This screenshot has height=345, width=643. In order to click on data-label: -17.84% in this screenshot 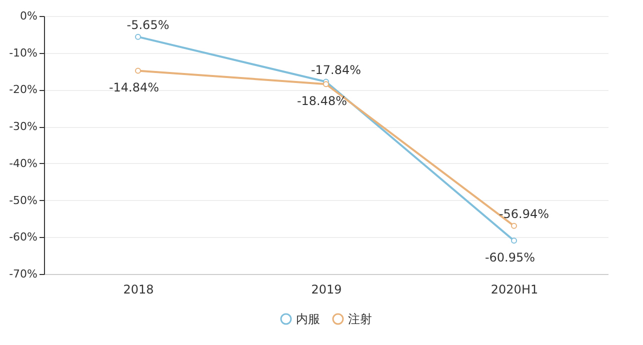, I will do `click(336, 69)`.